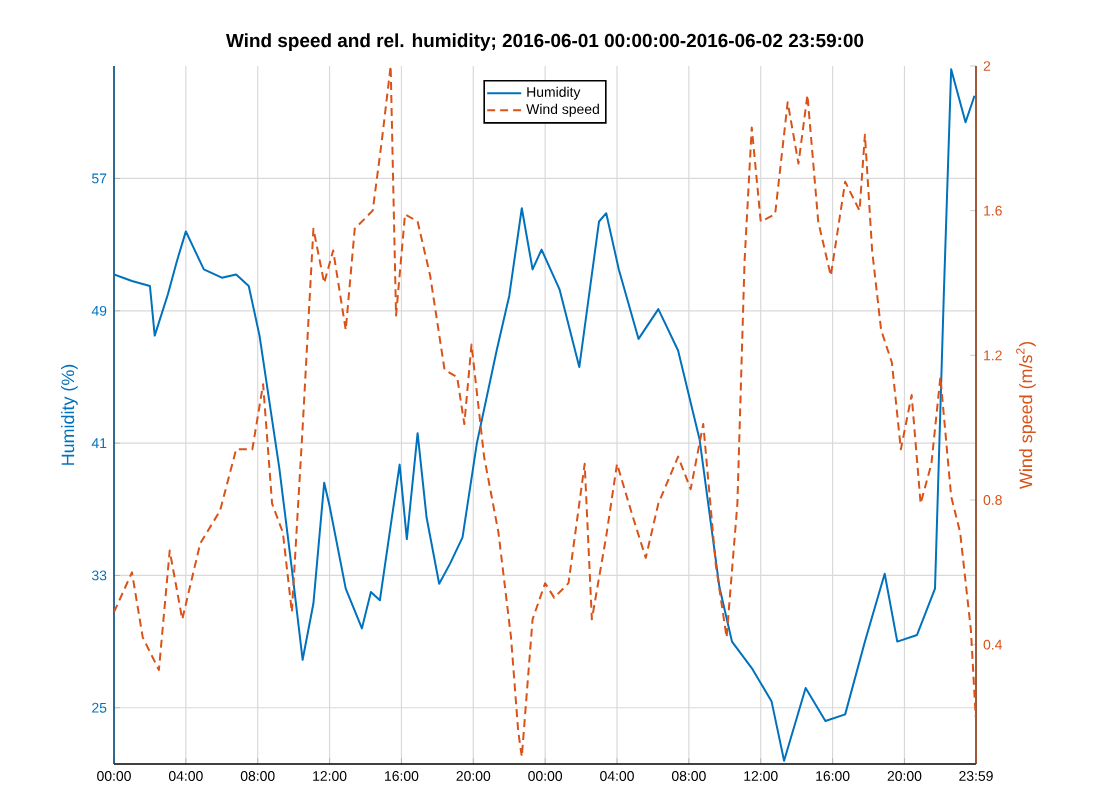 The image size is (1094, 810). Describe the element at coordinates (1026, 415) in the screenshot. I see `y2-axis-title: Wind speed (m/s$^{2}$)` at that location.